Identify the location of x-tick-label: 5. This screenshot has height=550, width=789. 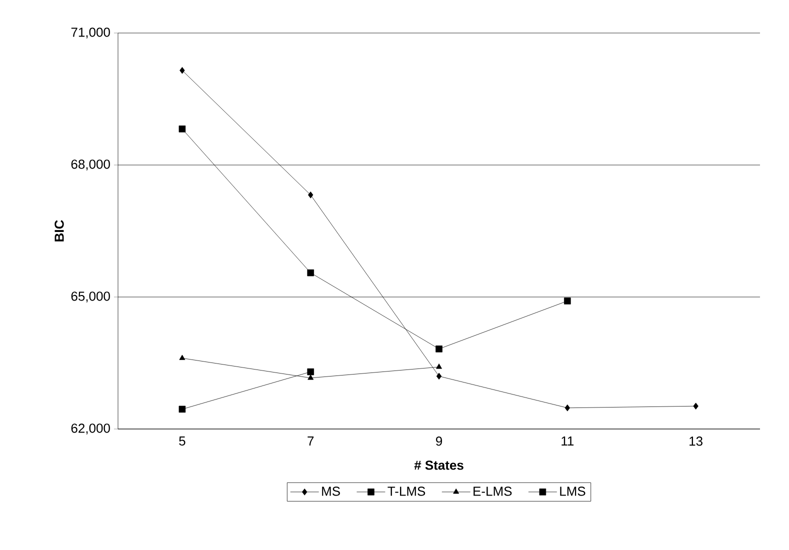
(182, 441).